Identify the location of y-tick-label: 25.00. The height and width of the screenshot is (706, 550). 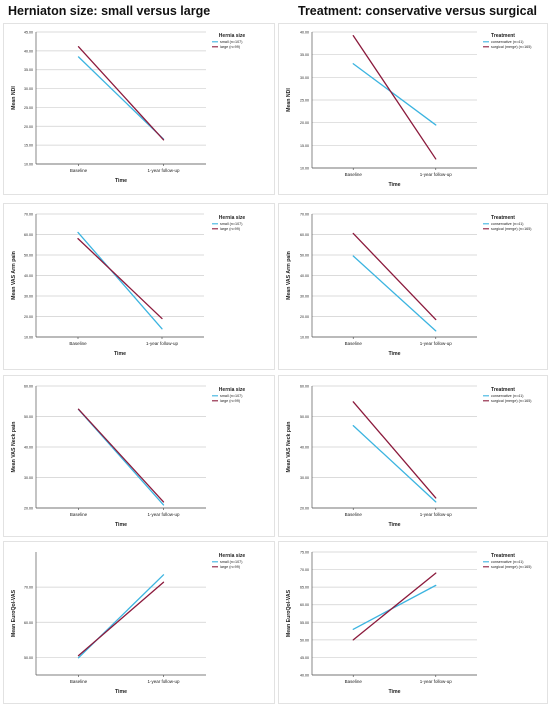
(304, 101).